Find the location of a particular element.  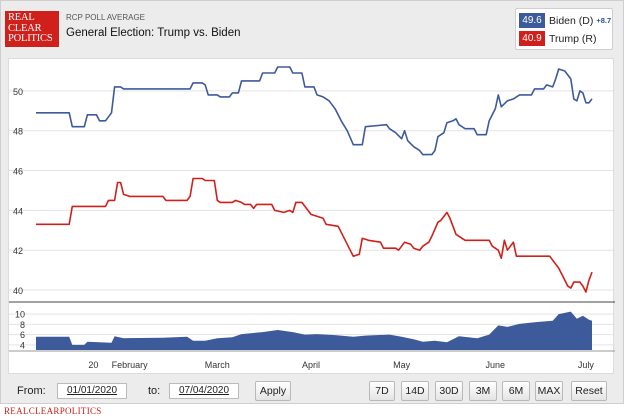

range-6m-button: 6M is located at coordinates (516, 391).